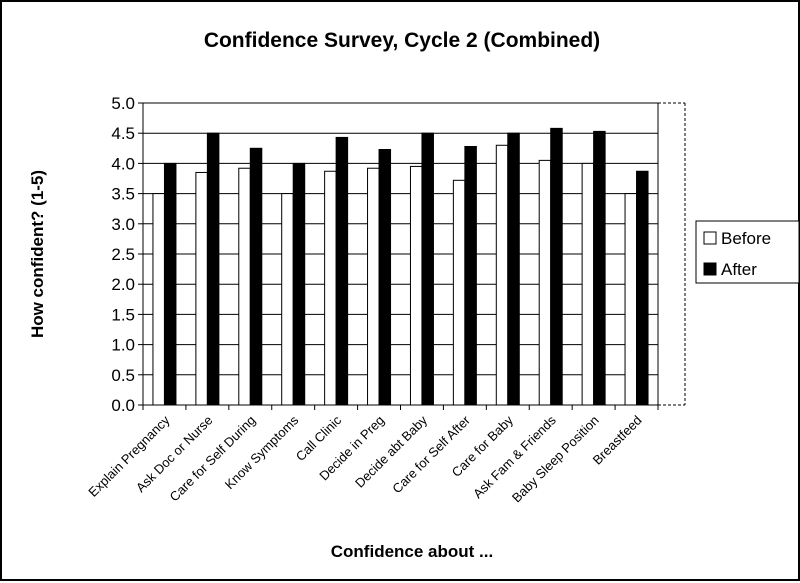 The height and width of the screenshot is (583, 800). Describe the element at coordinates (402, 40) in the screenshot. I see `chart-title: Confidence Survey, Cycle 2 (Combined)` at that location.